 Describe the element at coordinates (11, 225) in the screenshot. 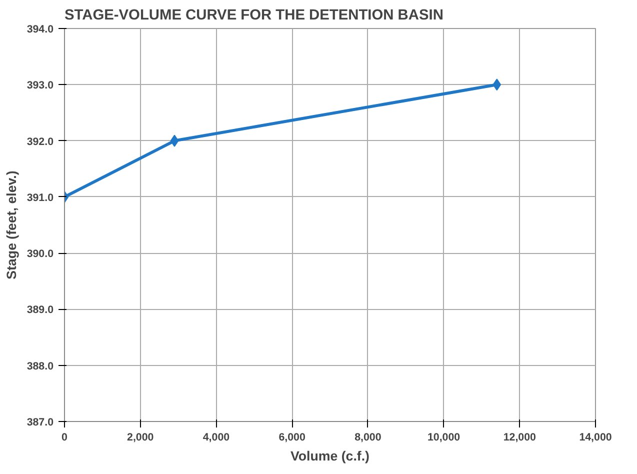

I see `y-axis-title: Stage (feet, elev.)` at that location.